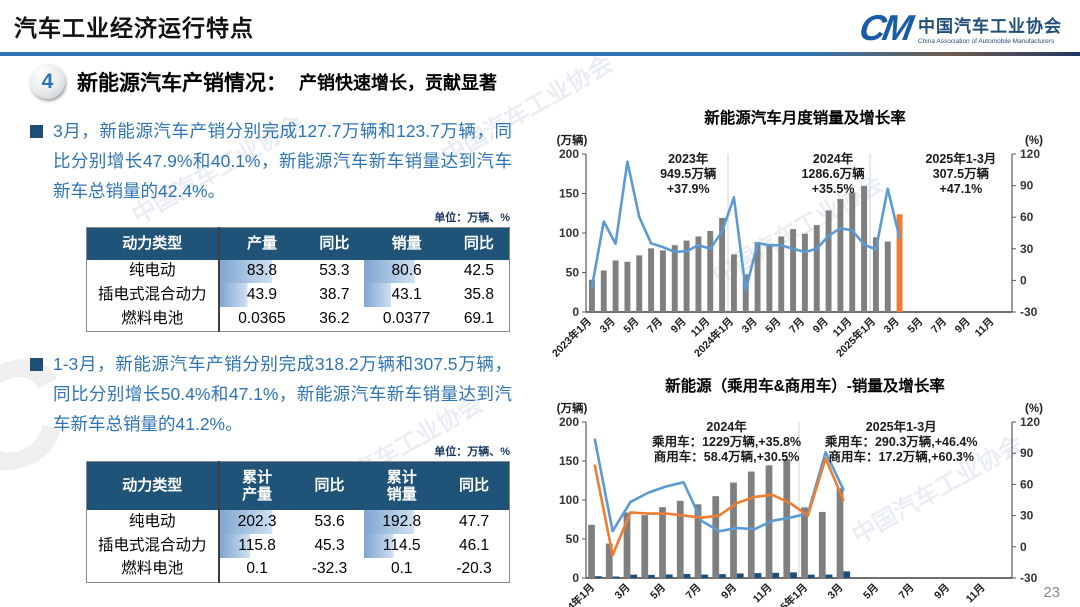  What do you see at coordinates (479, 243) in the screenshot?
I see `column-header: 同比` at bounding box center [479, 243].